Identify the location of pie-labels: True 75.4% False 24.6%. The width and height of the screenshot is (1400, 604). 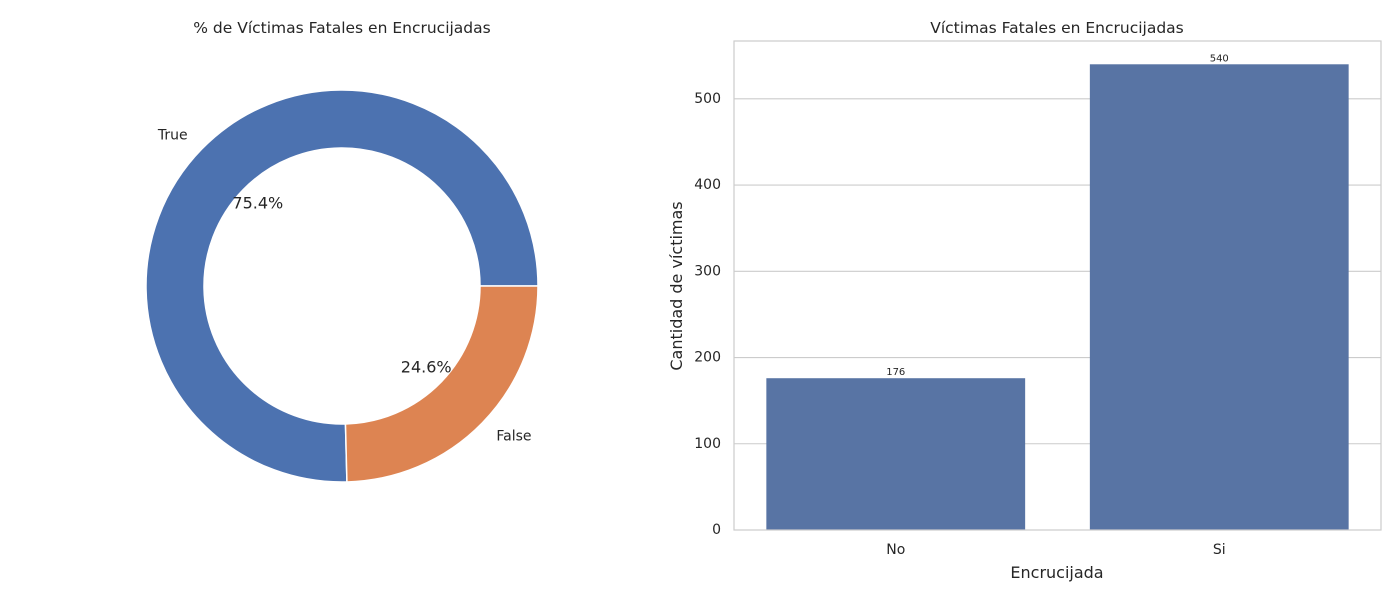
(344, 285).